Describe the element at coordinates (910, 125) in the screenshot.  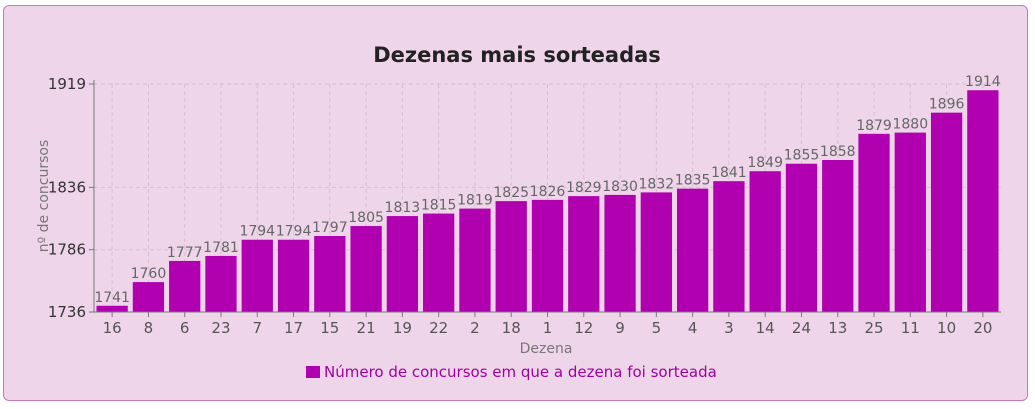
I see `bar-value-label: 1880` at that location.